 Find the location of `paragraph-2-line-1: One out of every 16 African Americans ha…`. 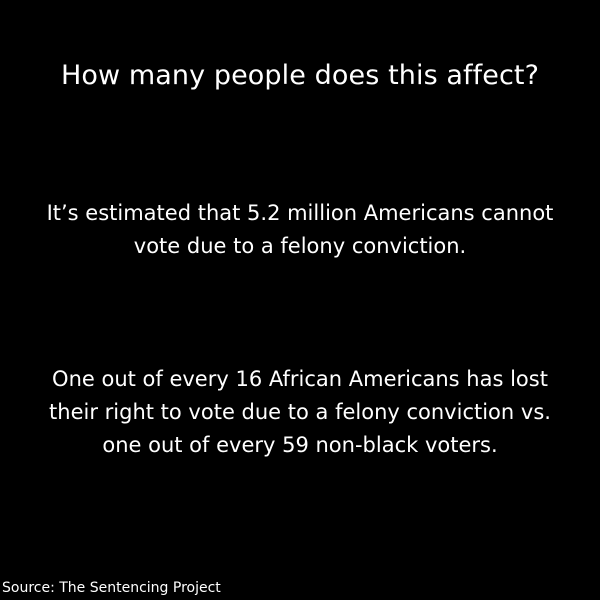

paragraph-2-line-1: One out of every 16 African Americans ha… is located at coordinates (300, 379).